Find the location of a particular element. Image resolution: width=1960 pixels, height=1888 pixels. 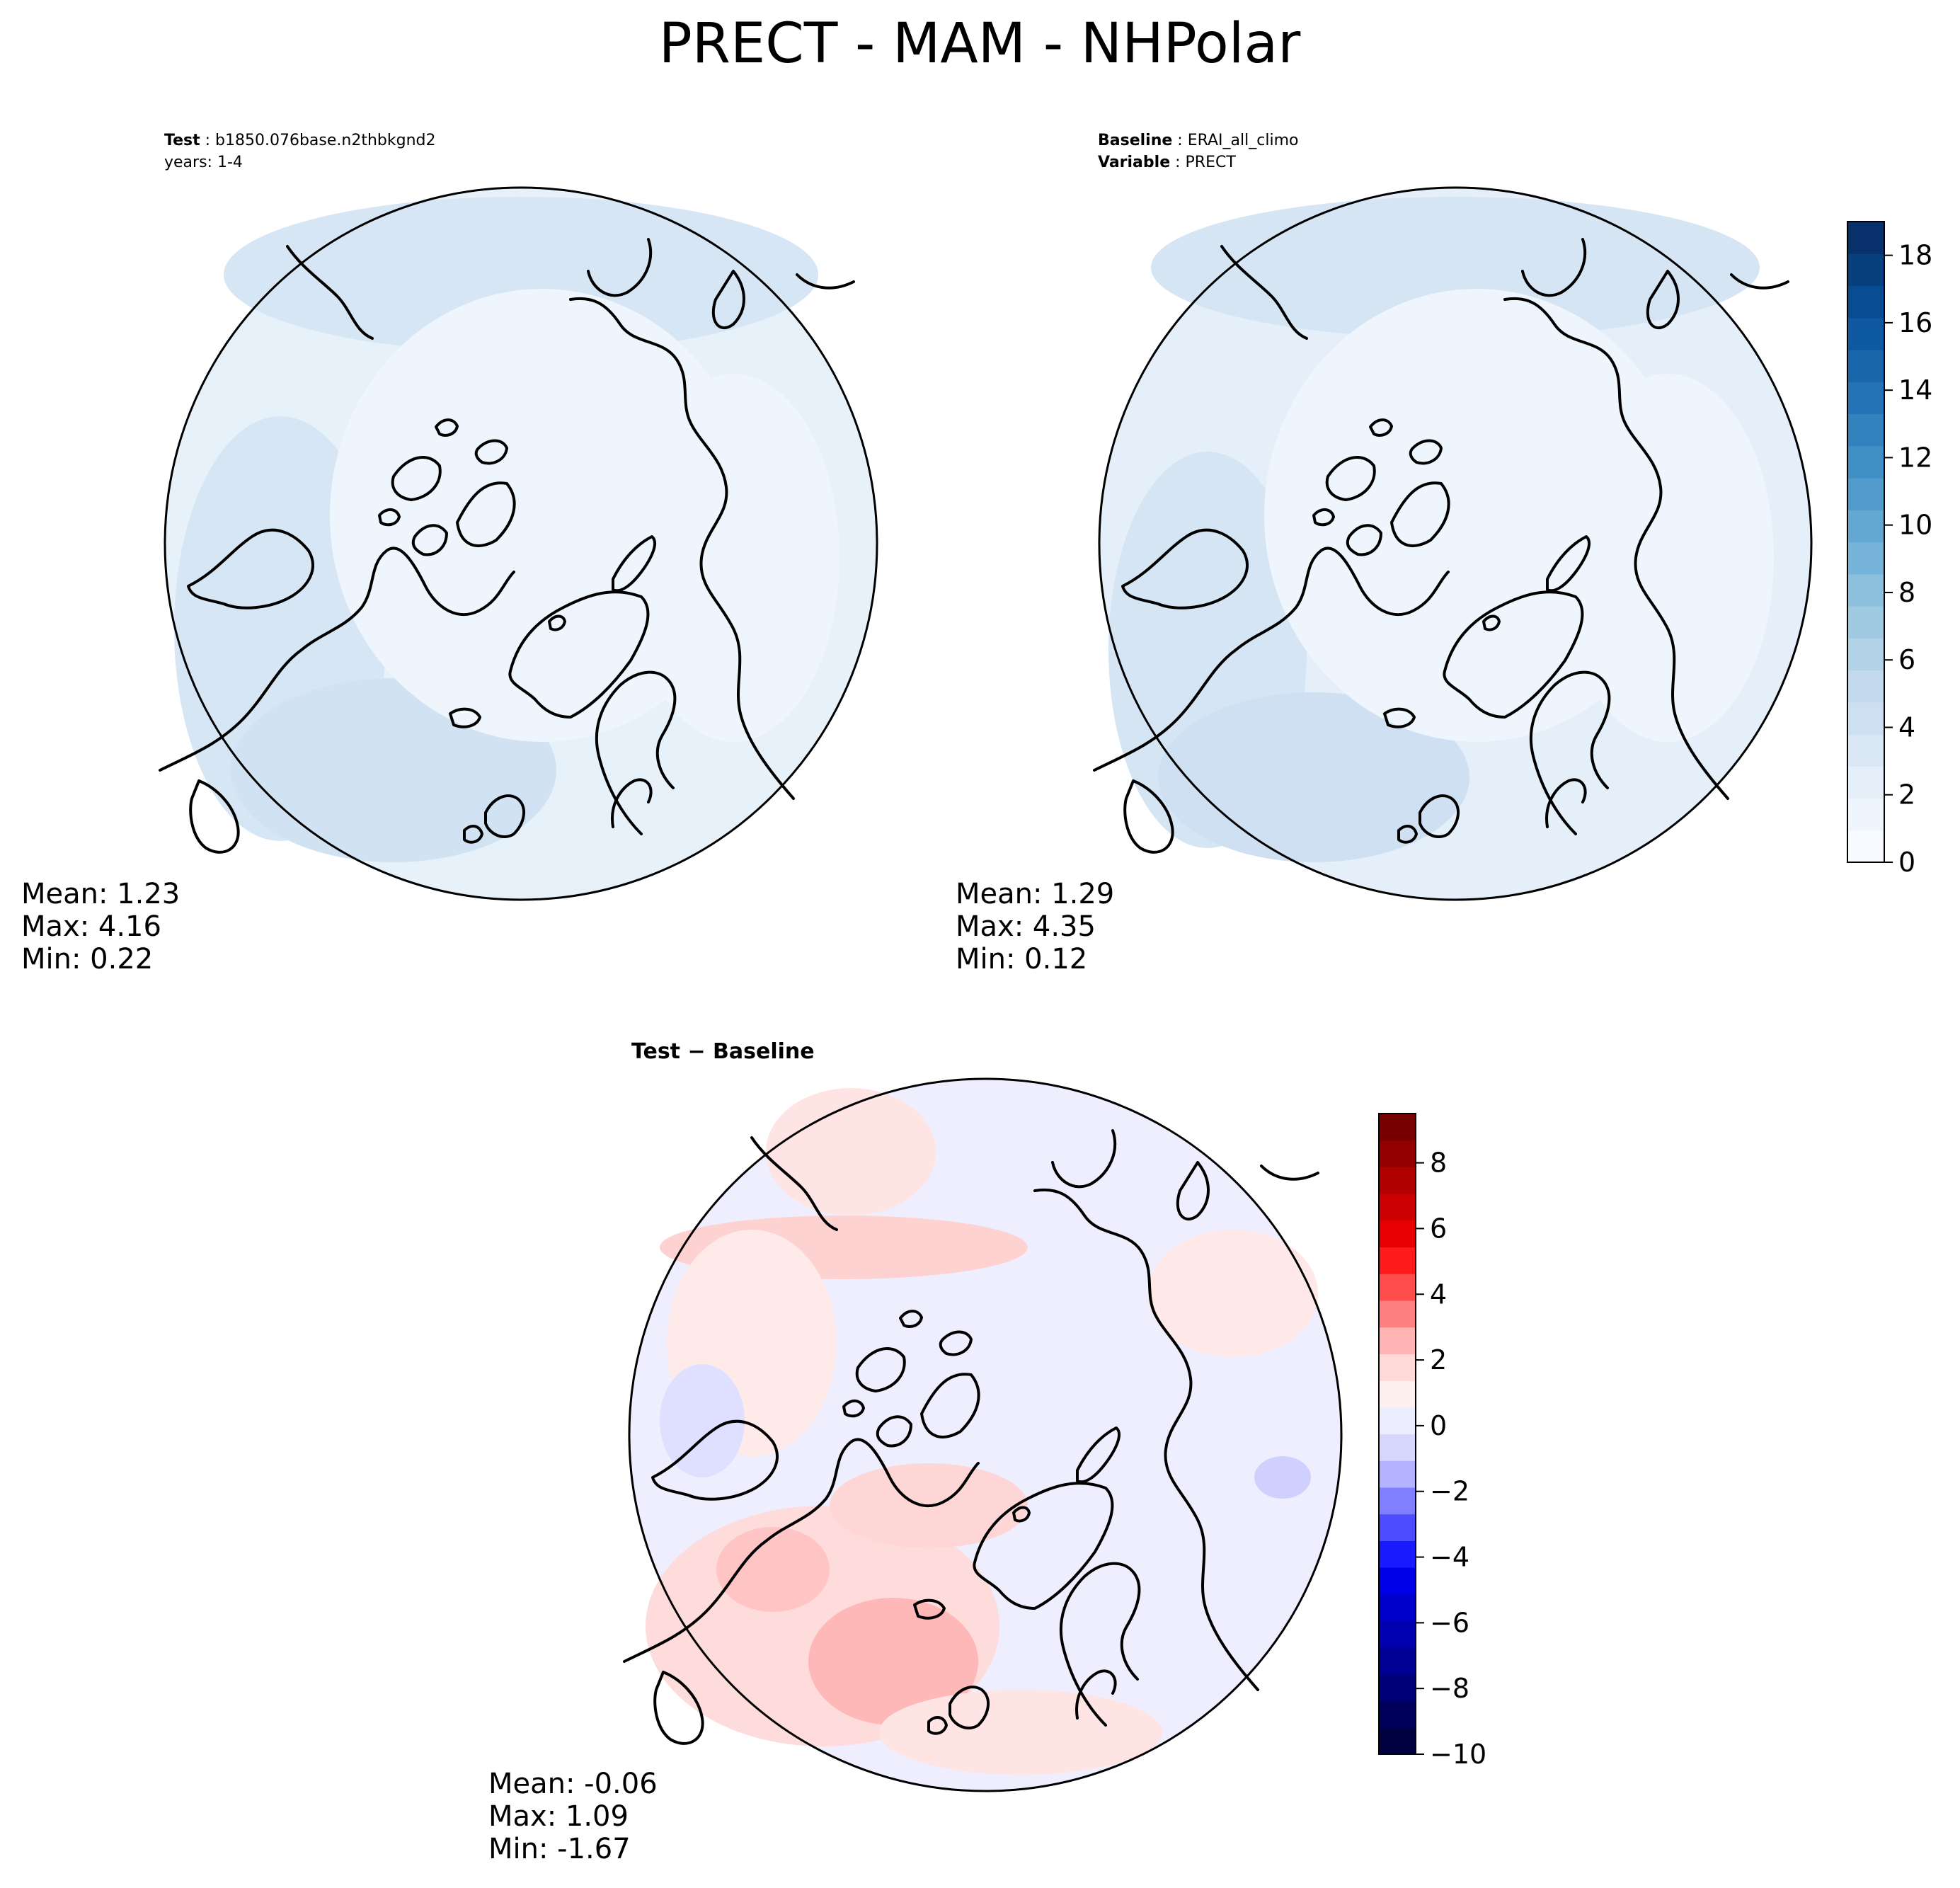

diff-max: Max: 1.09 is located at coordinates (558, 1817).